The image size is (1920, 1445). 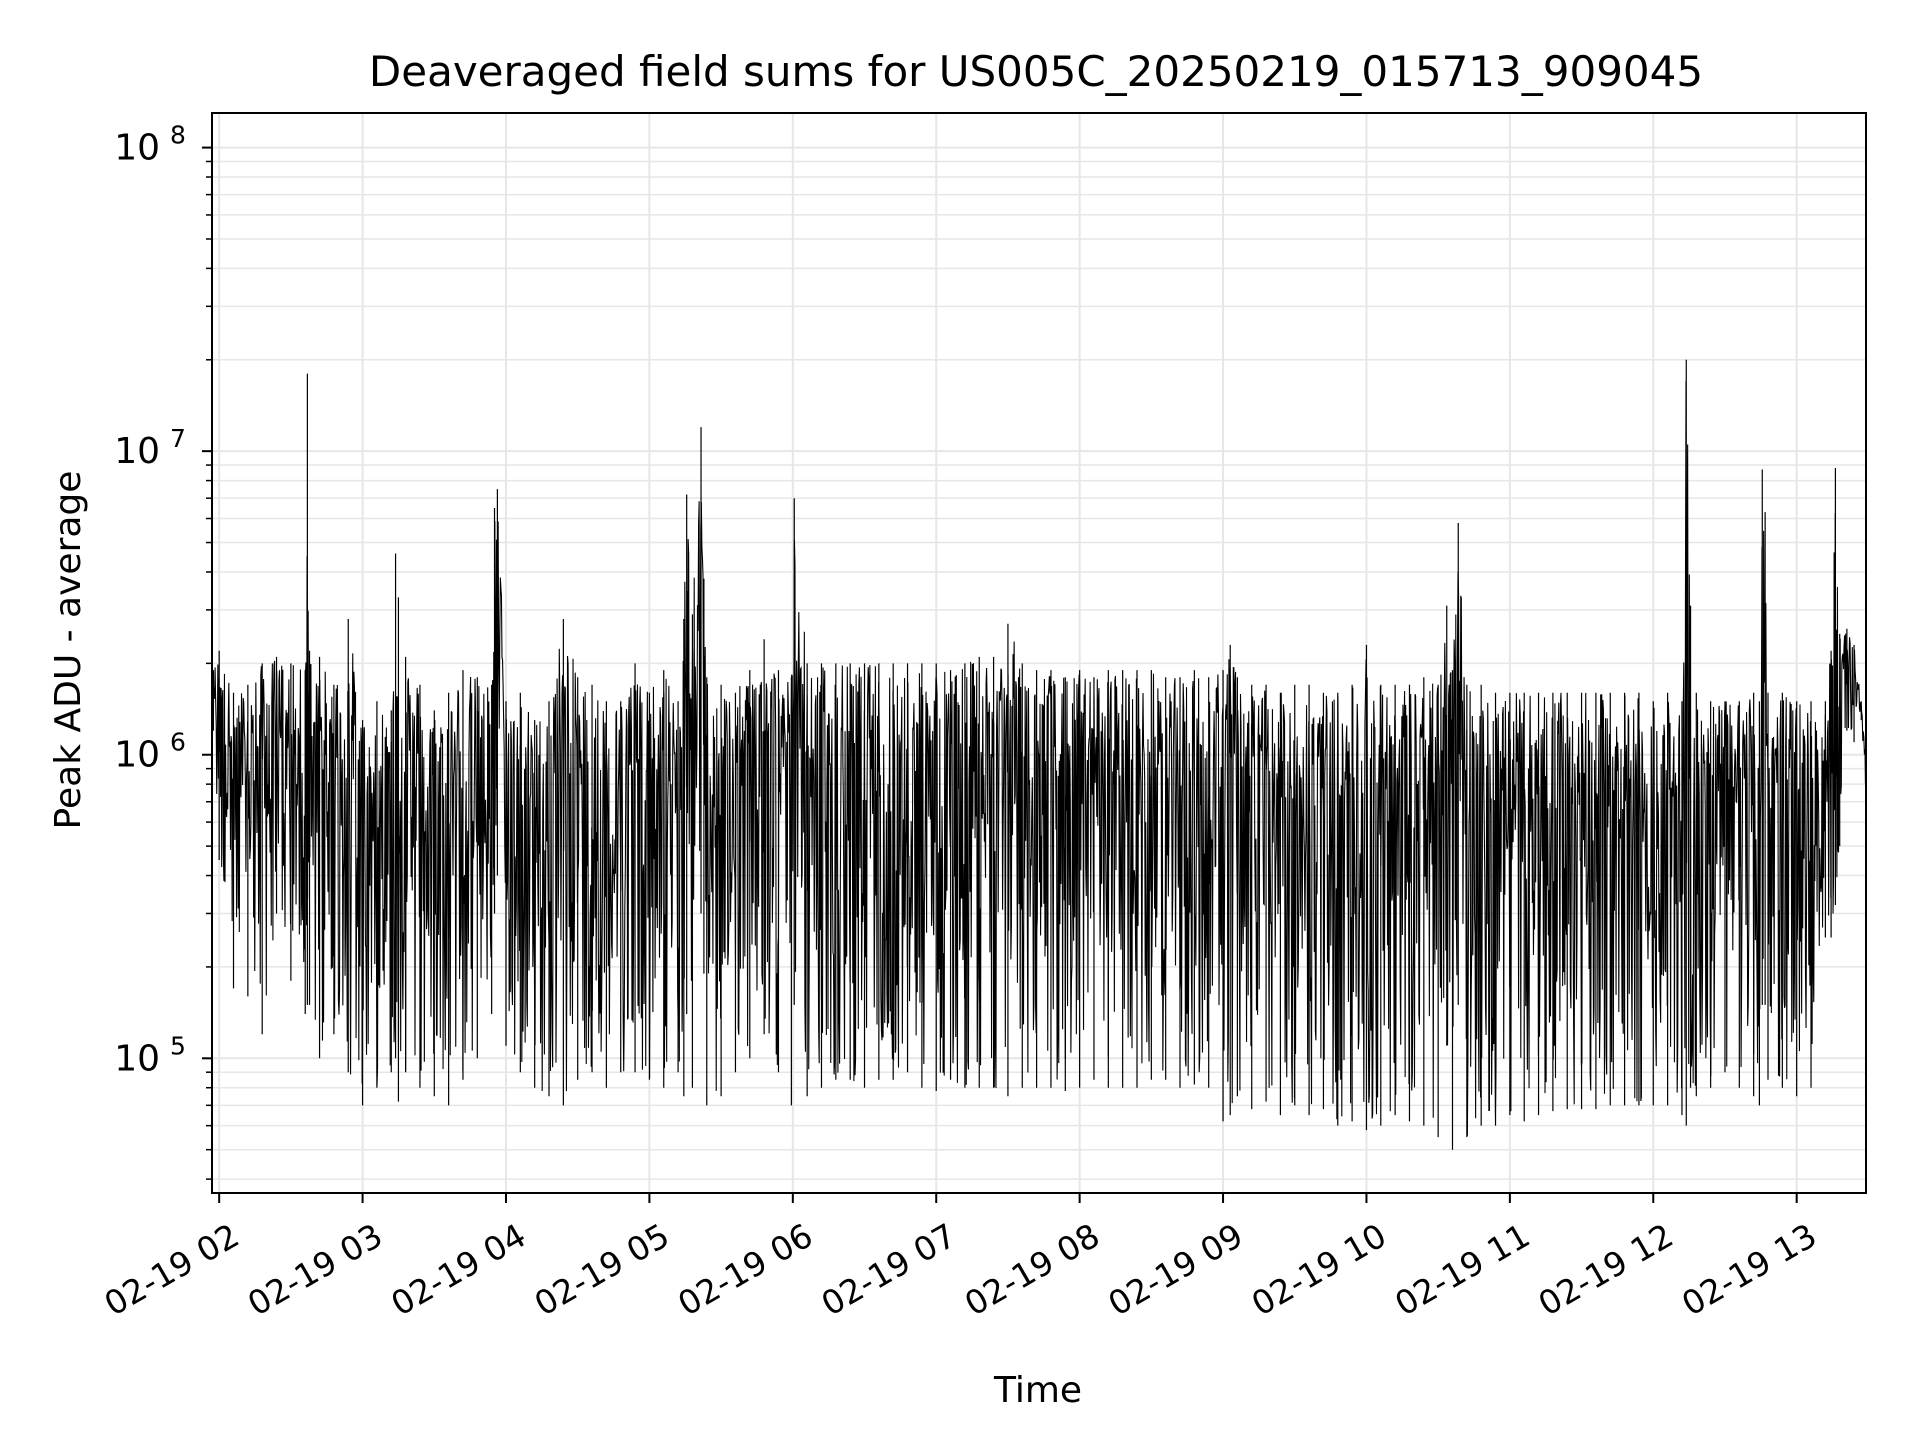 I want to click on y-tick-label-exponent: 7, so click(x=178, y=438).